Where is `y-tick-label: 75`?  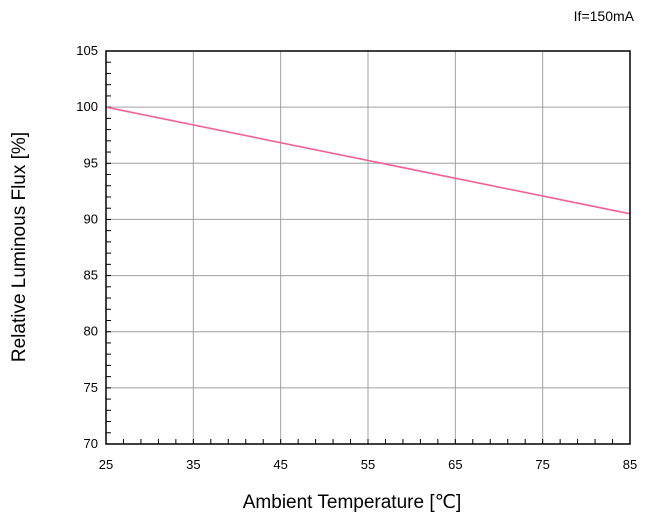
y-tick-label: 75 is located at coordinates (91, 387).